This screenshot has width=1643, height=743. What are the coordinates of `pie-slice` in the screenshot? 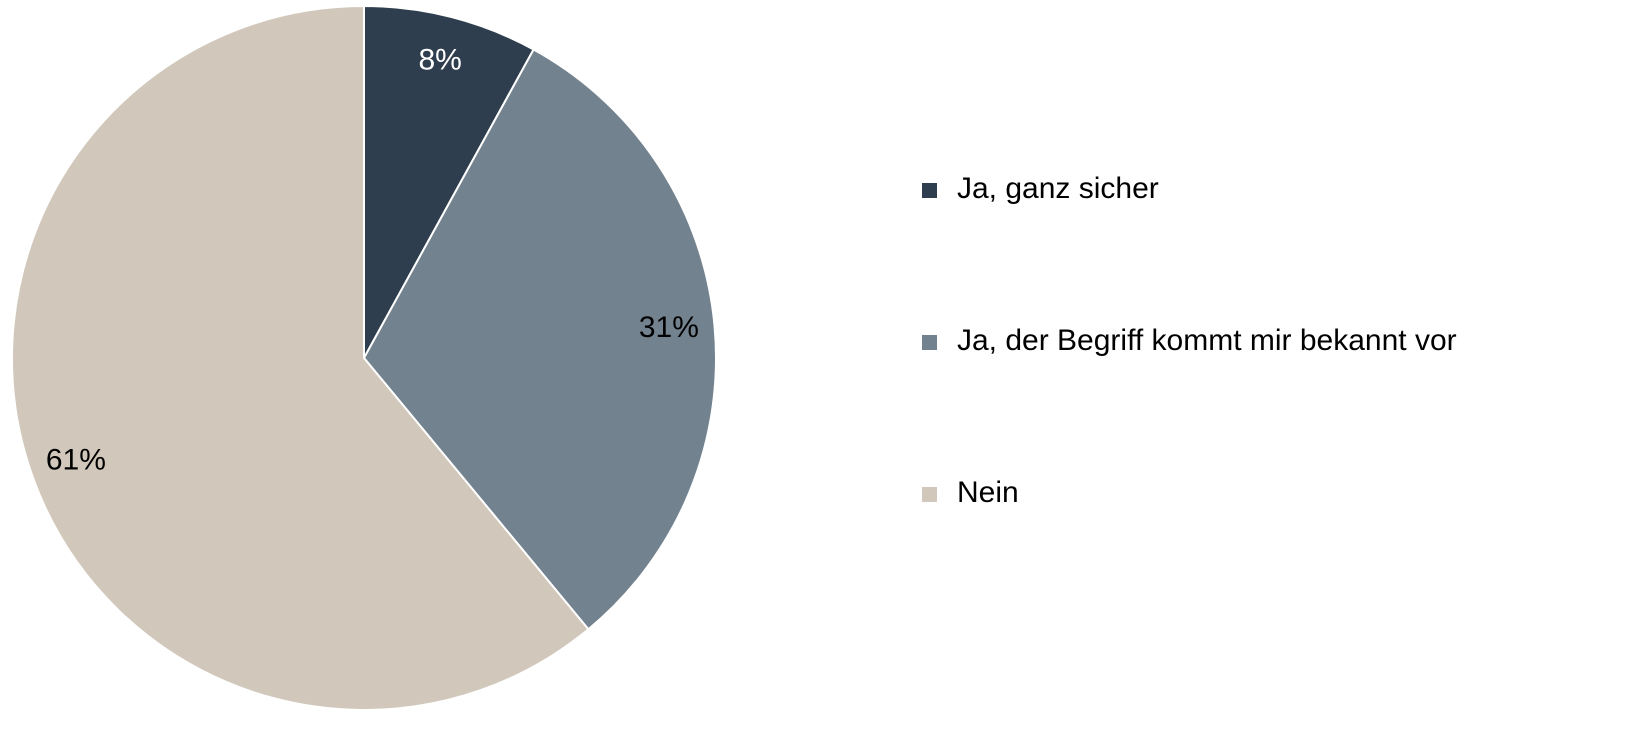 It's located at (449, 181).